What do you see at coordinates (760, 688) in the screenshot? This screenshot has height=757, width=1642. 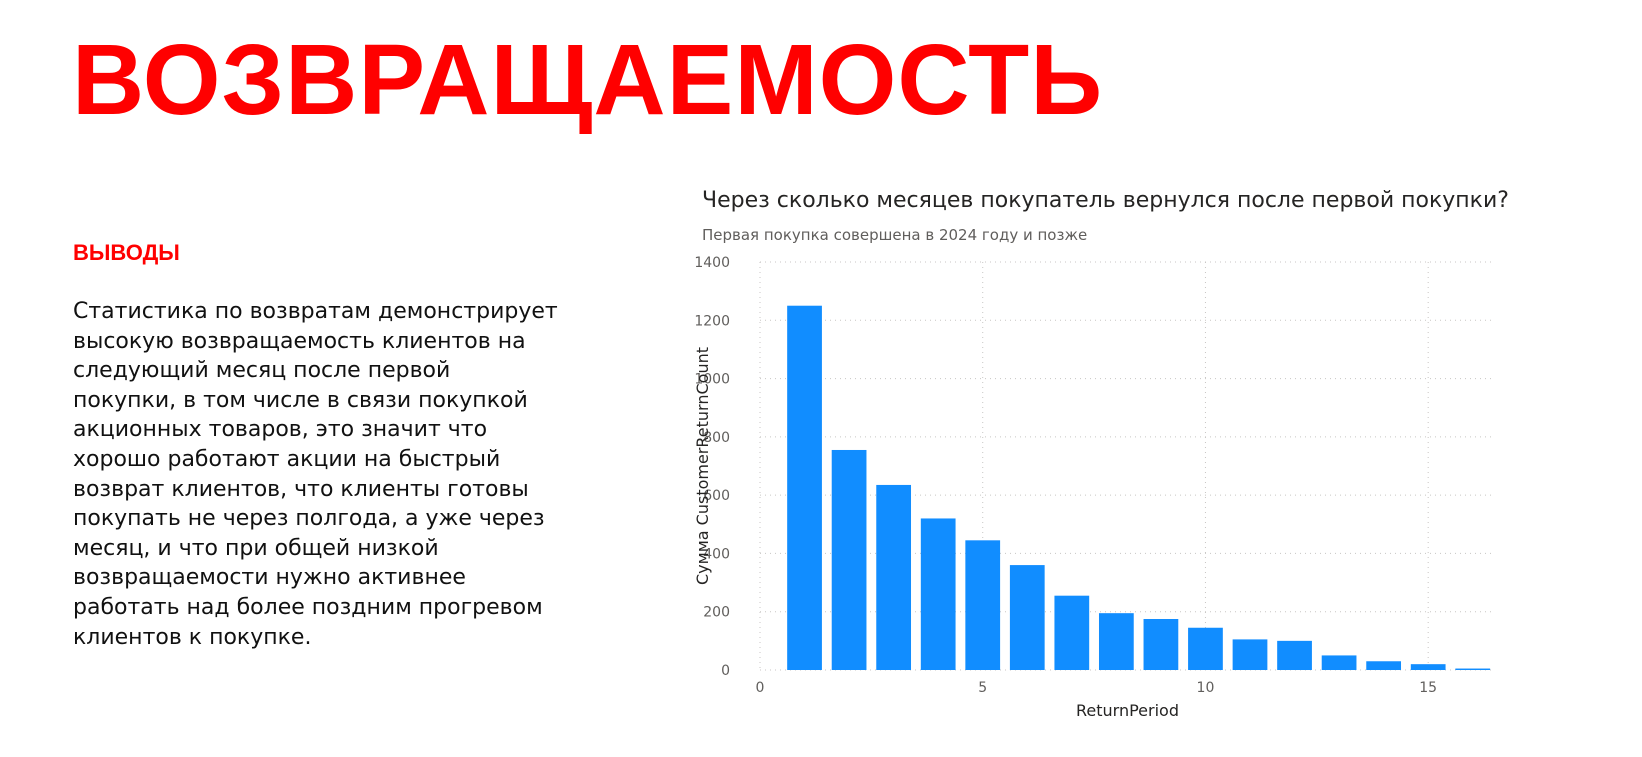 I see `x-tick-label: 0` at bounding box center [760, 688].